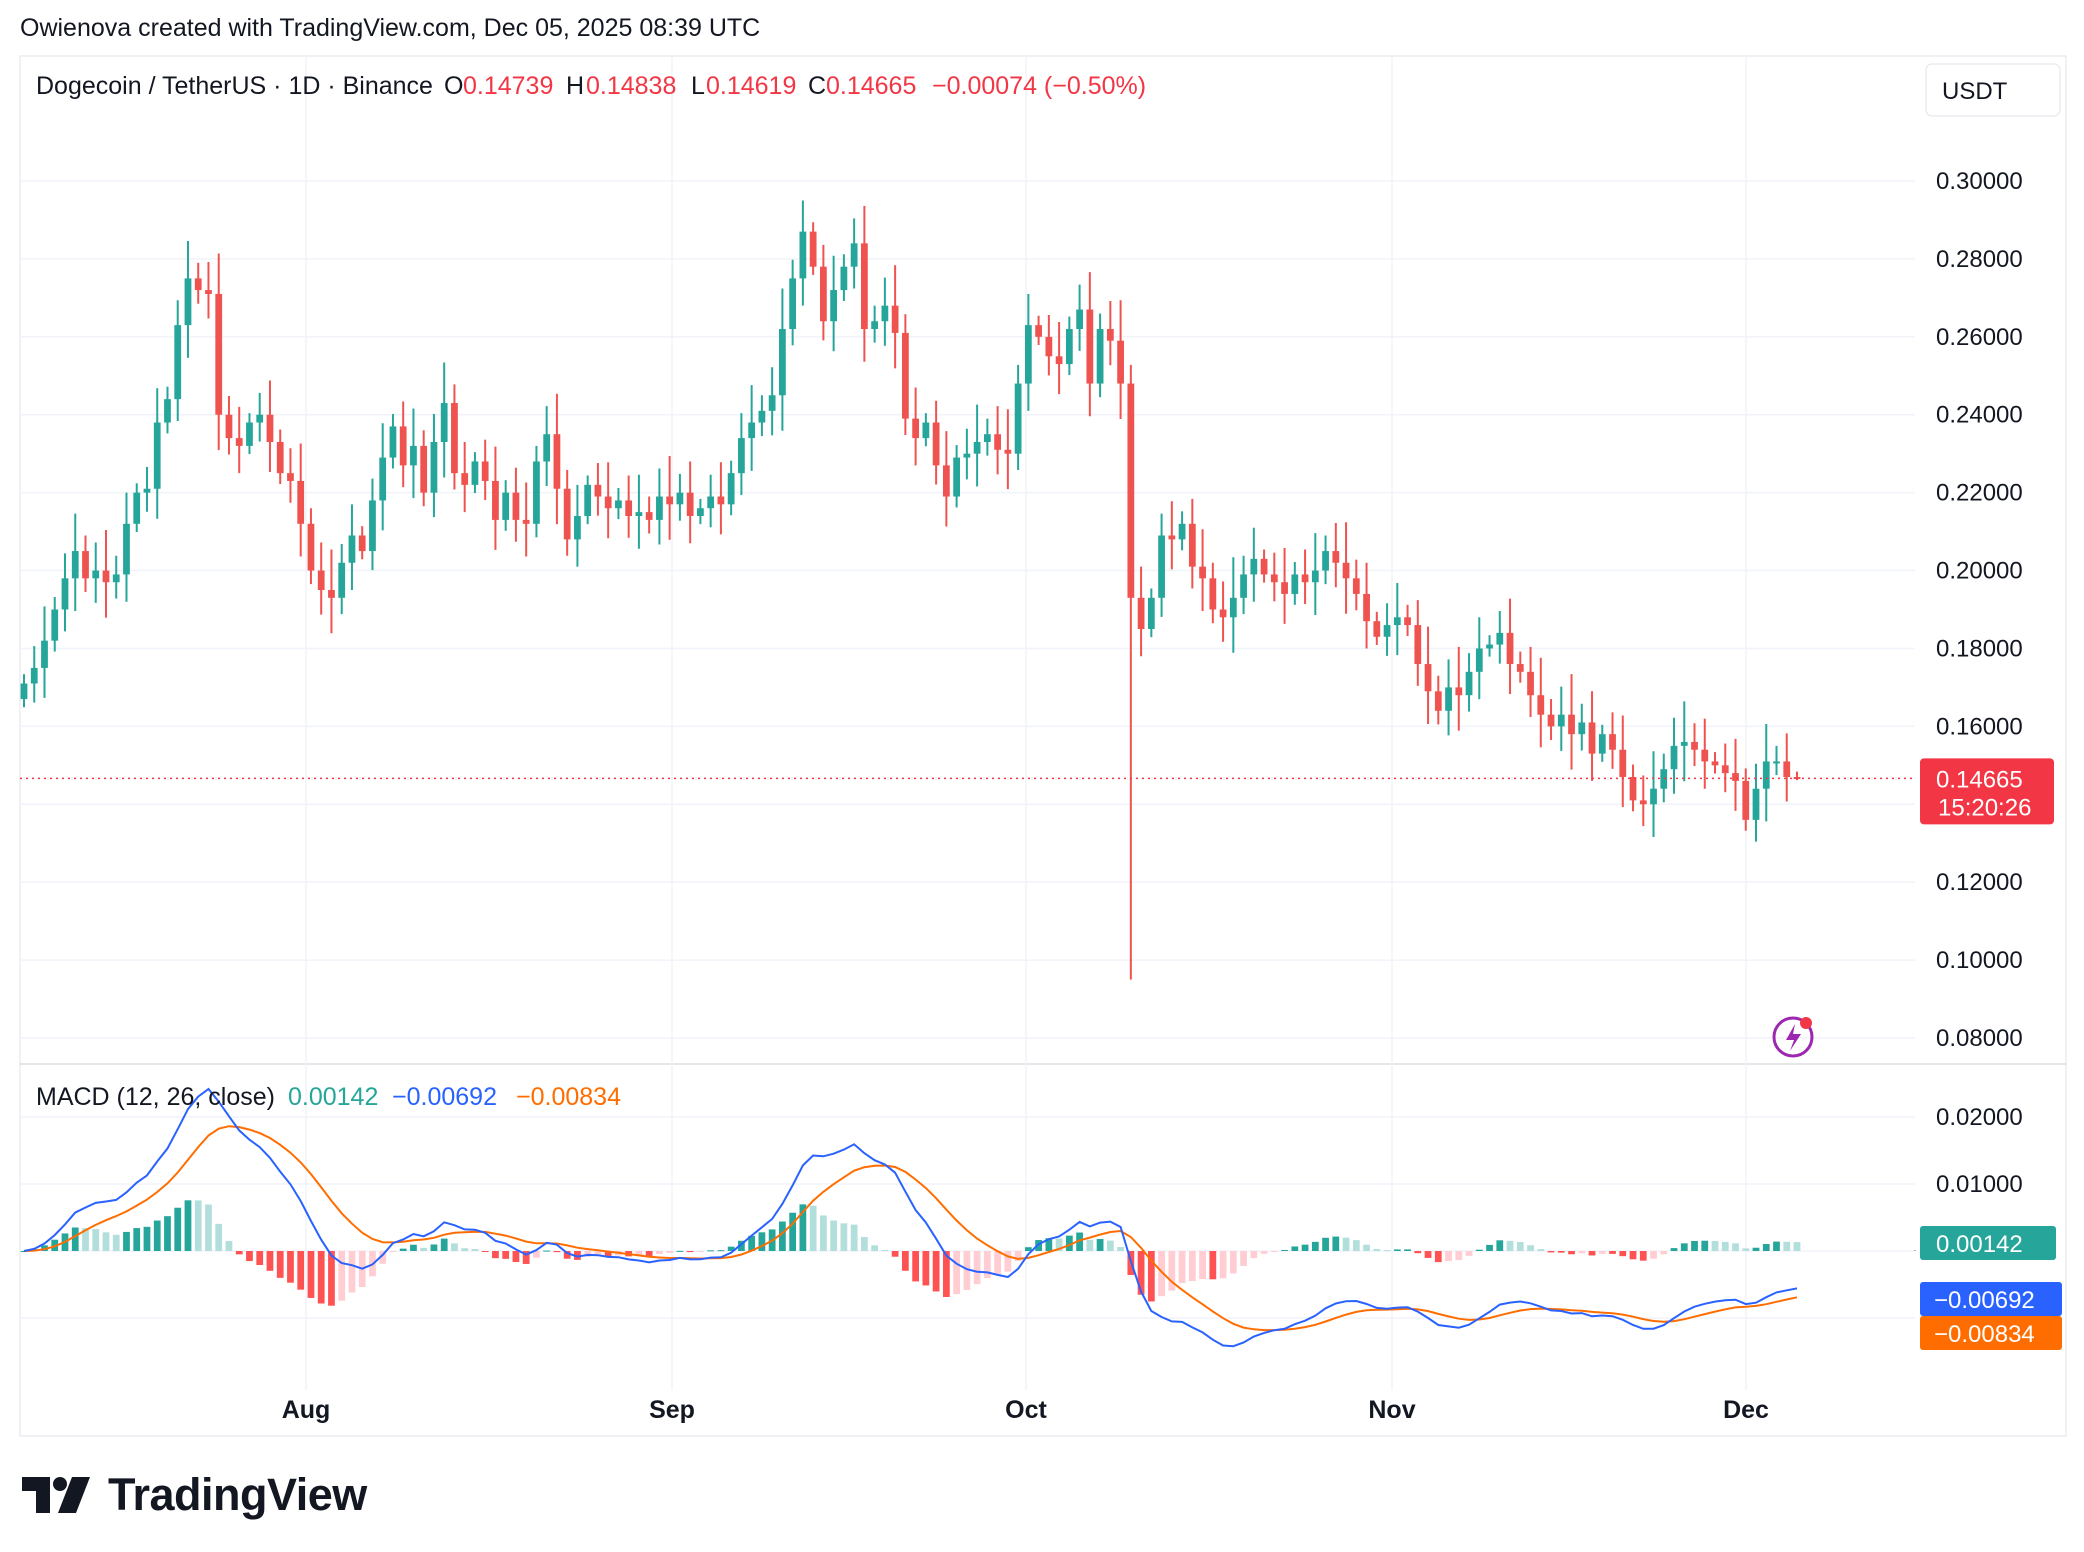  Describe the element at coordinates (1993, 90) in the screenshot. I see `currency-button` at that location.